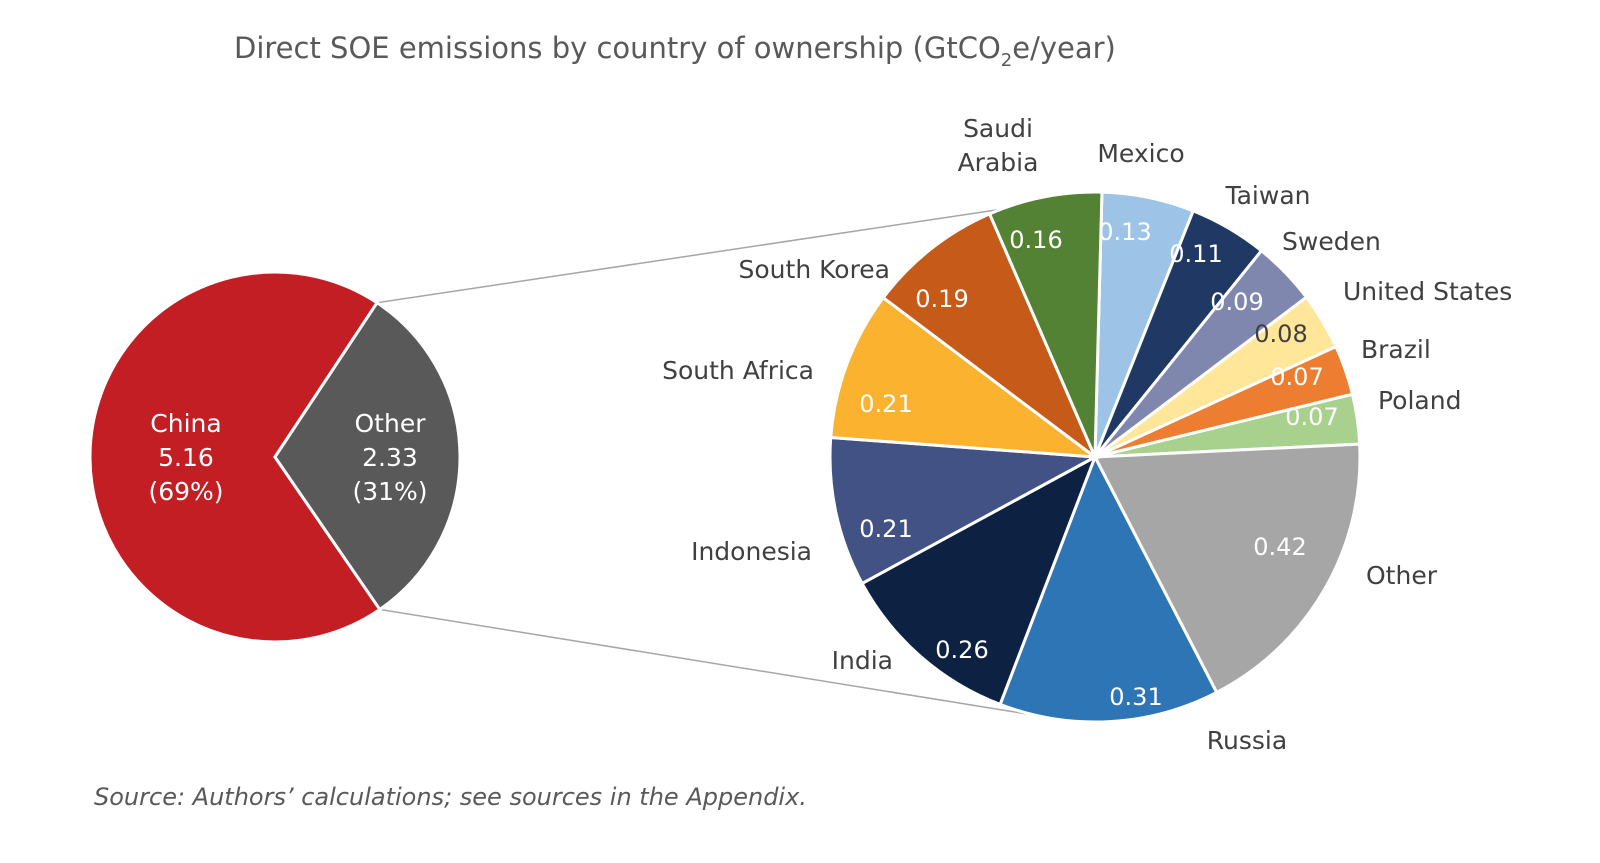 This screenshot has height=863, width=1600. I want to click on main-slice-other, so click(367, 456).